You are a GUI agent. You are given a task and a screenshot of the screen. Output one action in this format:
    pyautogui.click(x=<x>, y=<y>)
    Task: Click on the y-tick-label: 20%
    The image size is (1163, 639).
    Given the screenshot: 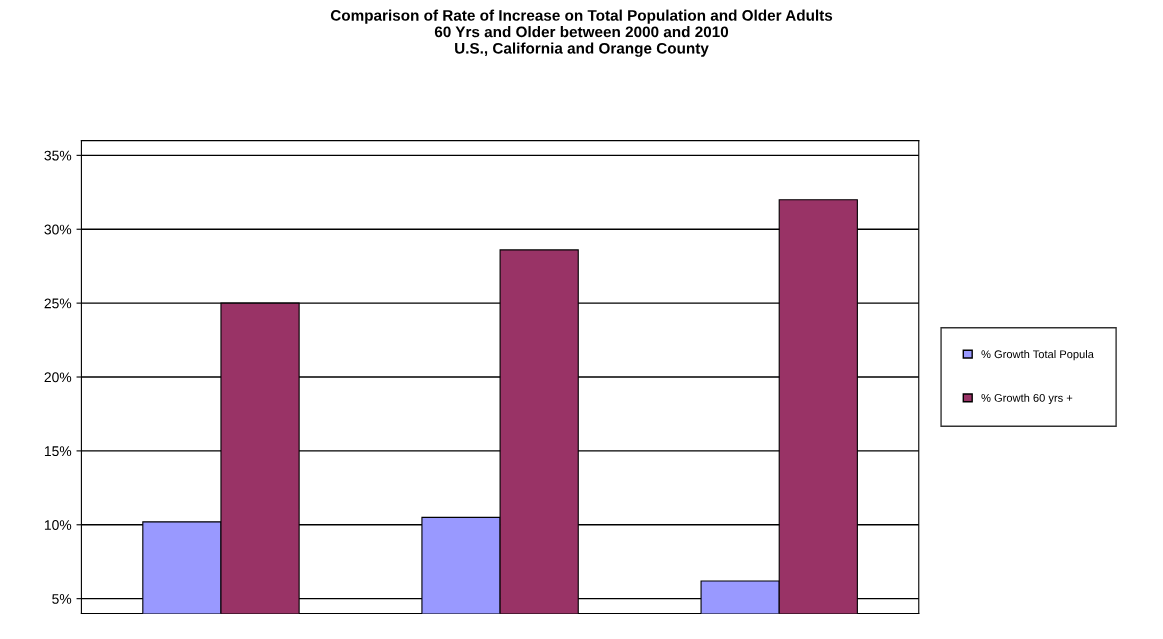 What is the action you would take?
    pyautogui.click(x=58, y=377)
    